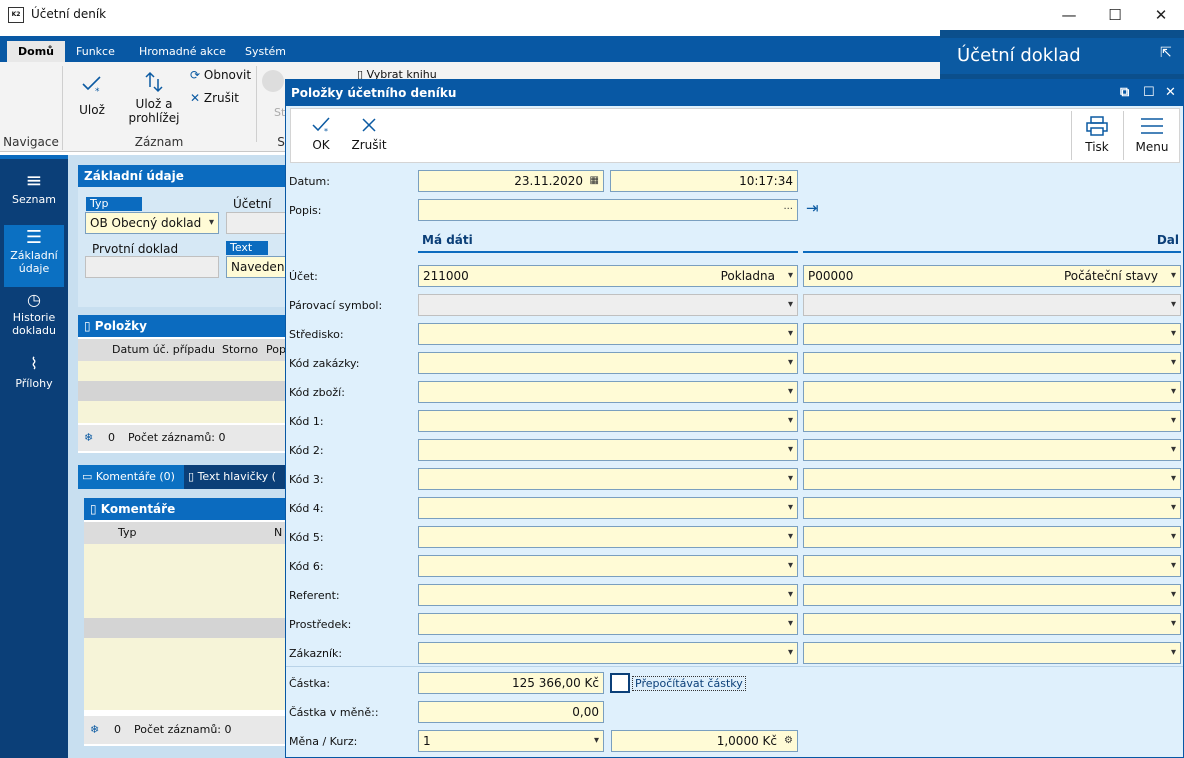 This screenshot has height=758, width=1184. Describe the element at coordinates (992, 276) in the screenshot. I see `dal-ucet-field: P00000 Počáteční stavy ▾` at that location.